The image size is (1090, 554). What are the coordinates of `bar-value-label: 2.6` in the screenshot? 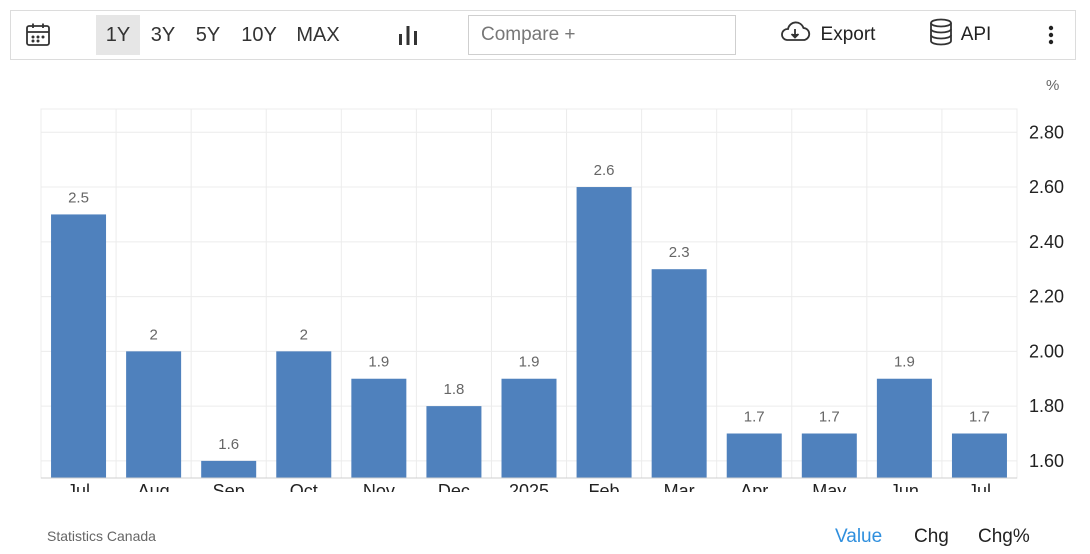 It's located at (604, 170).